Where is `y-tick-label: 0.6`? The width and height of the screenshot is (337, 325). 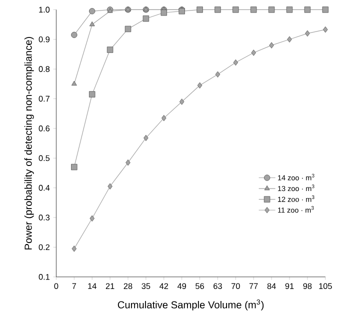
y-tick-label: 0.6 is located at coordinates (44, 128).